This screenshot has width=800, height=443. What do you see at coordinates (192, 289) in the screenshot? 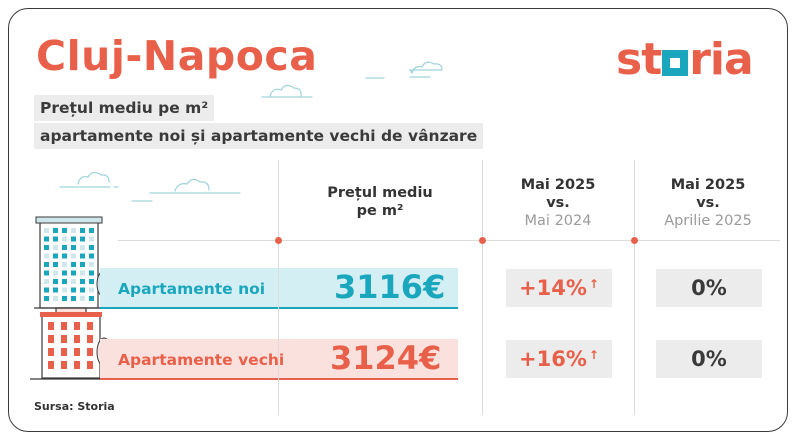
I see `row-label-new: Apartamente noi` at bounding box center [192, 289].